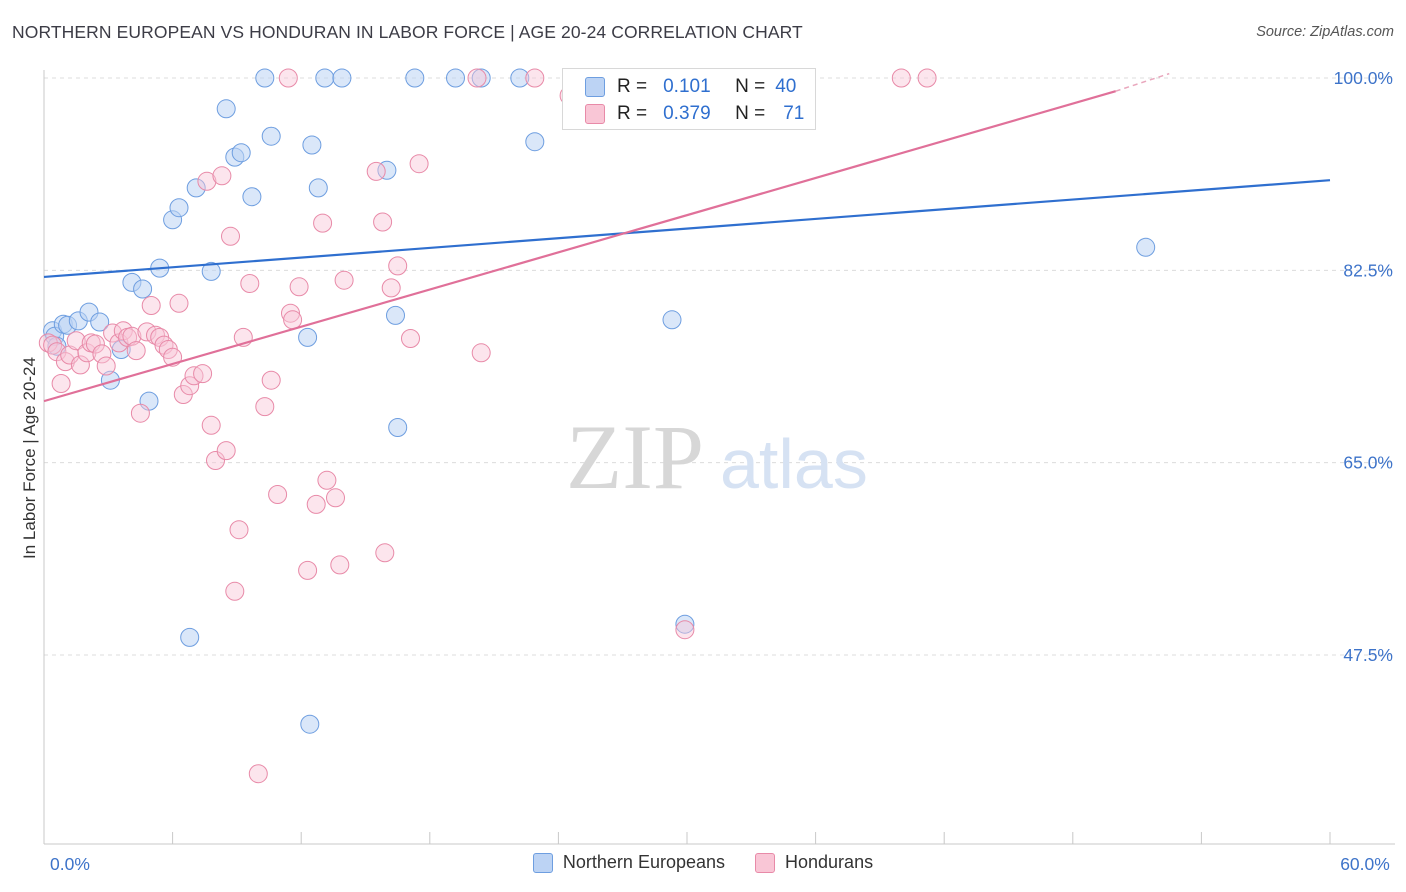 Image resolution: width=1406 pixels, height=892 pixels. I want to click on stats-row-blue: R = 0.101 N = 40, so click(690, 87).